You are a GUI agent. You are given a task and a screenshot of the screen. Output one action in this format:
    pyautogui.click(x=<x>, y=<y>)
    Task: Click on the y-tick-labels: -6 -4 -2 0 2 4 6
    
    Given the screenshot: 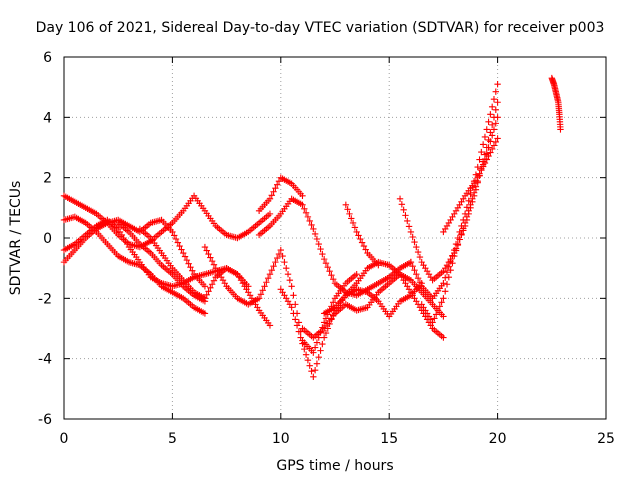 What is the action you would take?
    pyautogui.click(x=45, y=239)
    